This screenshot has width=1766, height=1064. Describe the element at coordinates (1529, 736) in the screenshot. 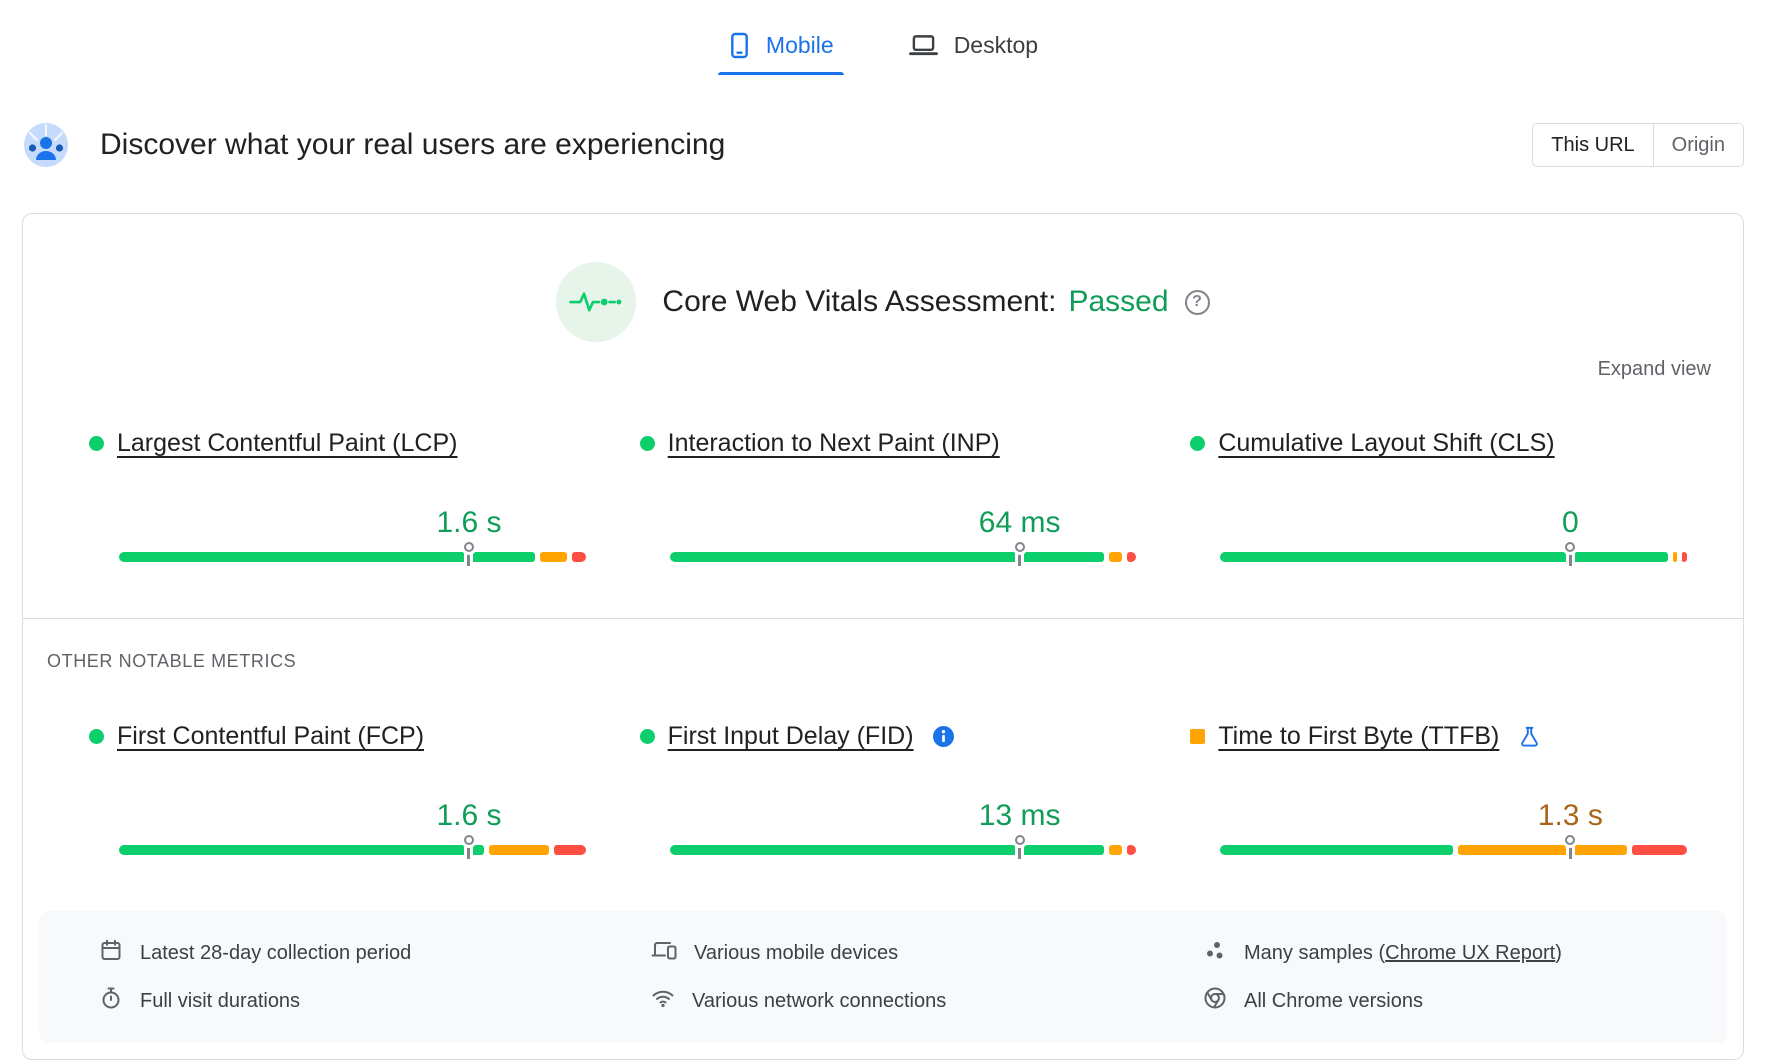

I see `experiment-flask-icon` at that location.